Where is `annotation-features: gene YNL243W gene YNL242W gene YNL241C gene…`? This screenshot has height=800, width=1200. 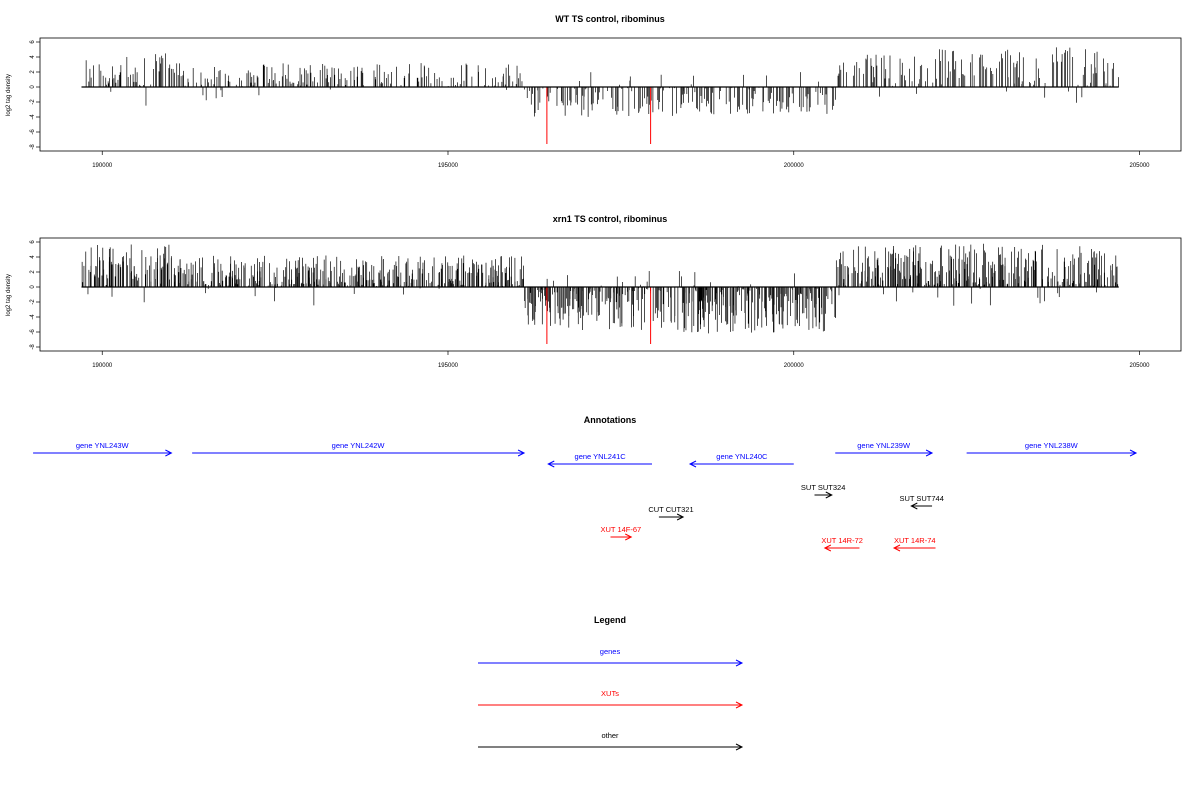
annotation-features: gene YNL243W gene YNL242W gene YNL241C gene… is located at coordinates (585, 496).